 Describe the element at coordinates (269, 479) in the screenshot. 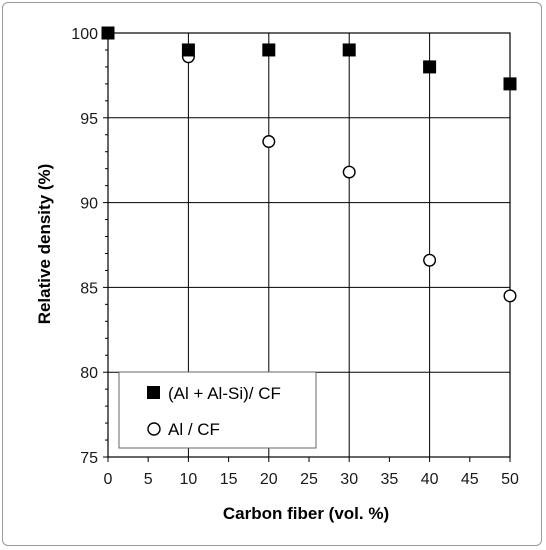

I see `x-tick-label: 20` at that location.